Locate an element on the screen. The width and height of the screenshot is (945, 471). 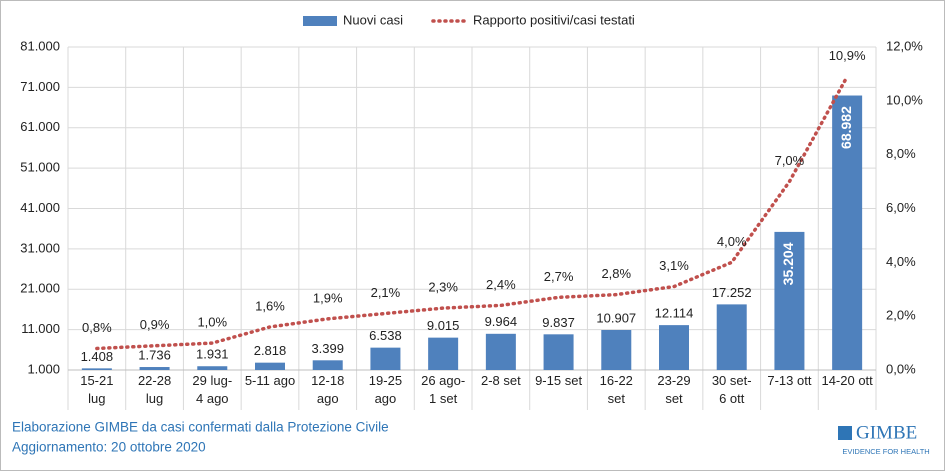
y2-tick-label: 6,0% is located at coordinates (901, 207).